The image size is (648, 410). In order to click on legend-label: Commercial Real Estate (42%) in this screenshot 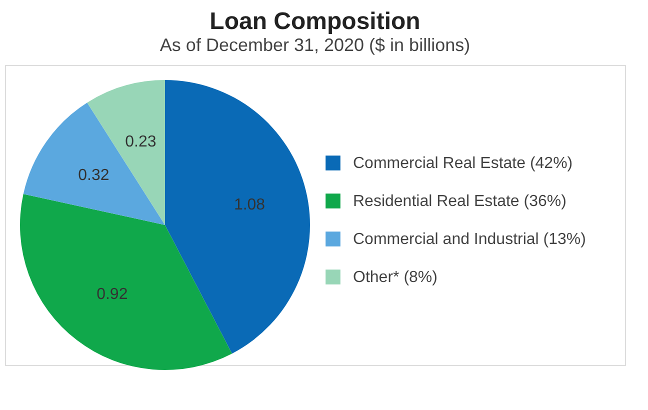, I will do `click(463, 163)`.